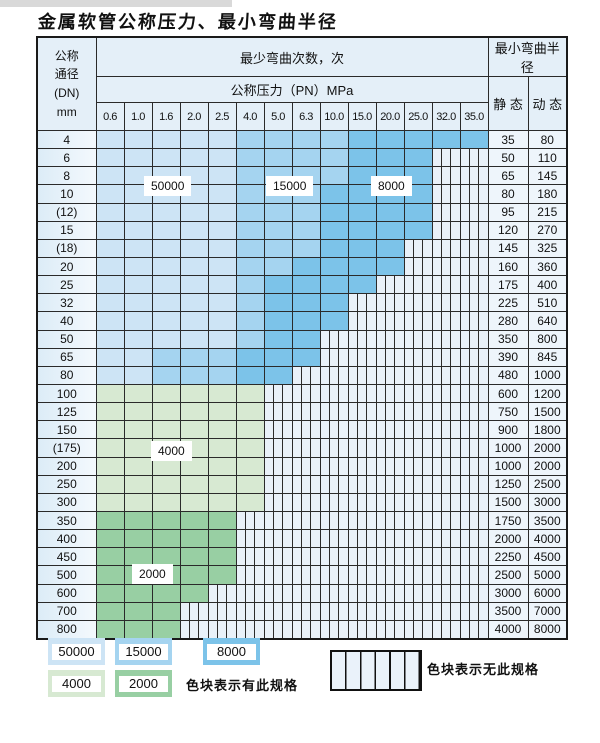  I want to click on pressure-col-header: 15.0, so click(362, 116).